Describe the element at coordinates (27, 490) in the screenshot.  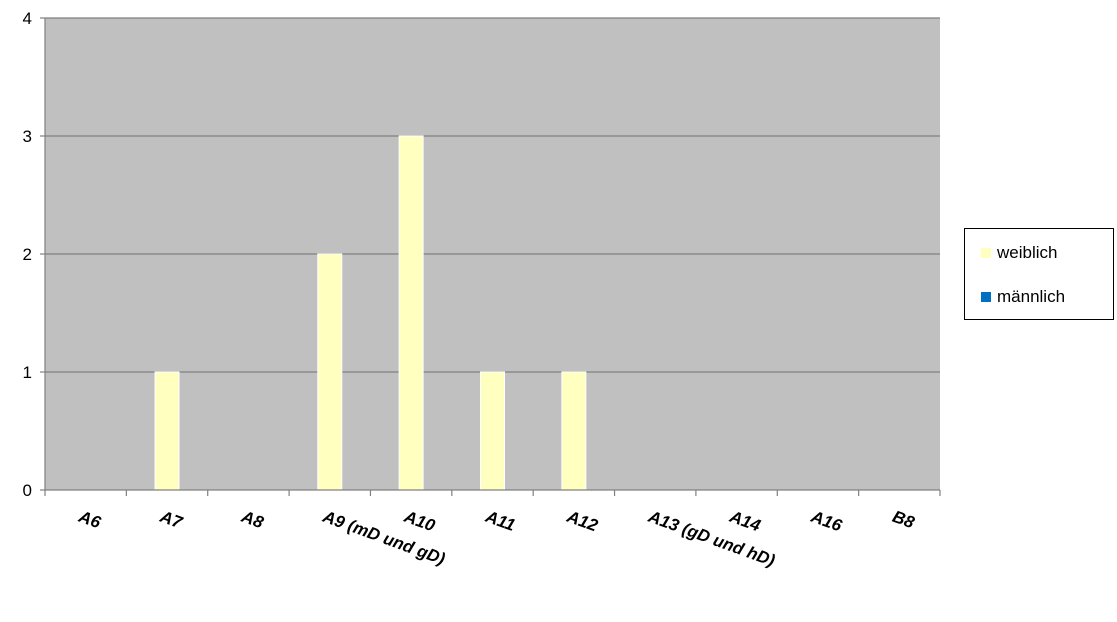
I see `y-tick-label: 0` at that location.